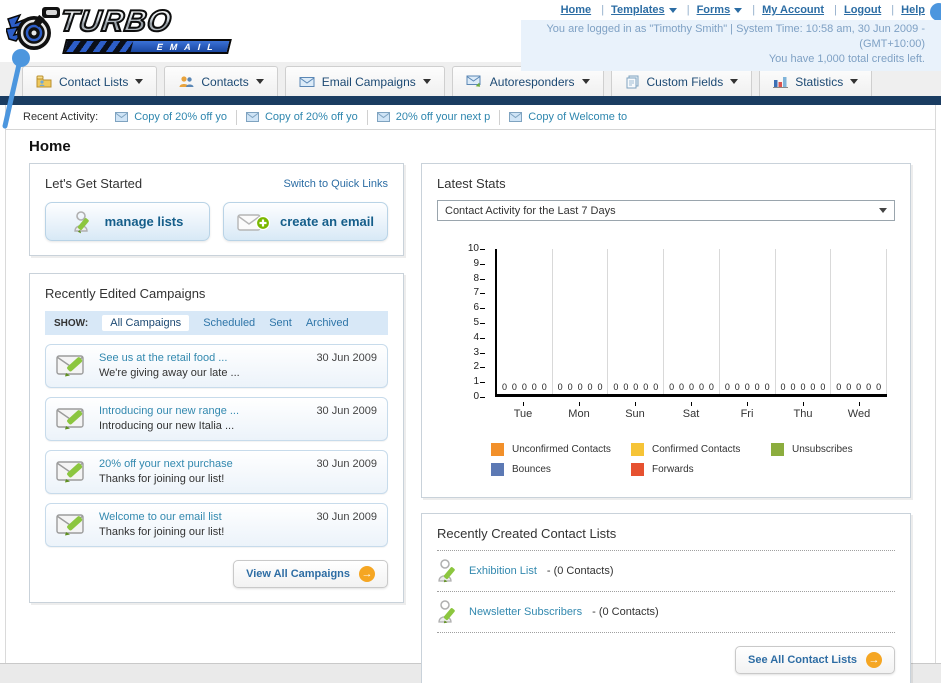  I want to click on contacts-people-icon, so click(186, 81).